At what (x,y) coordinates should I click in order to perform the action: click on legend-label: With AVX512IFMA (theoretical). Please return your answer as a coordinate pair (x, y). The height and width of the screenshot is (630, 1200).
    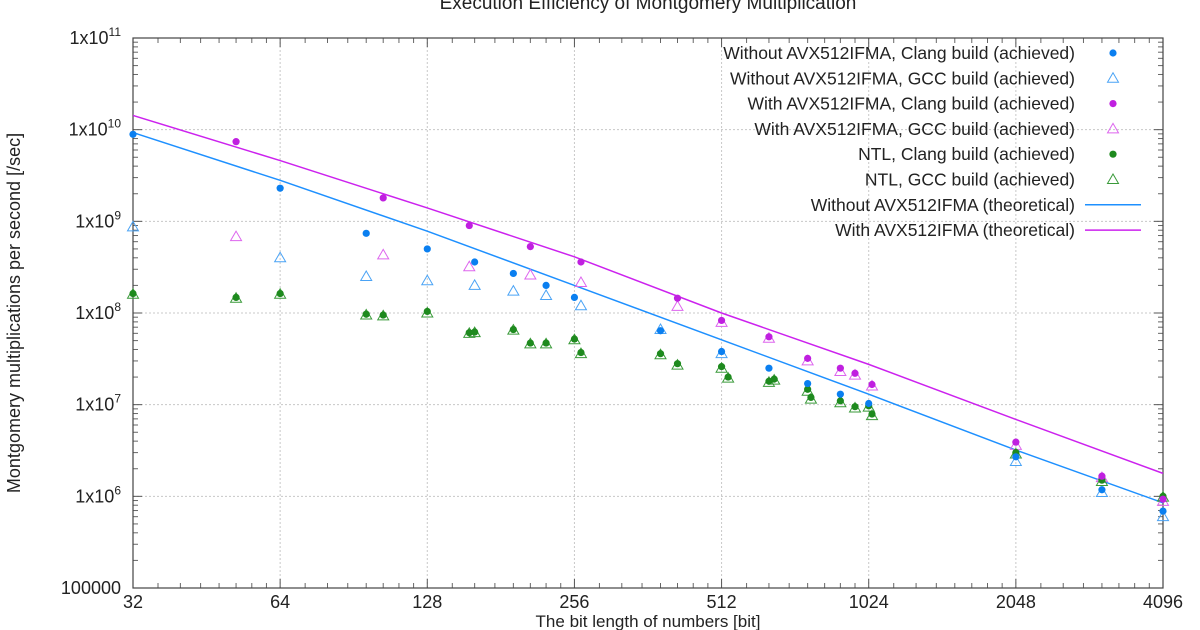
    Looking at the image, I should click on (955, 230).